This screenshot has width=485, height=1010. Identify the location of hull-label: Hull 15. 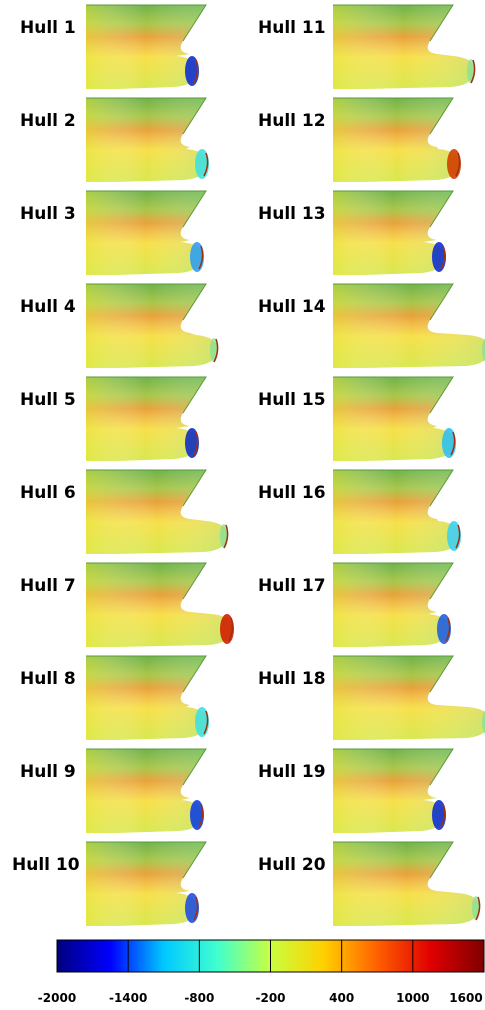
(292, 400).